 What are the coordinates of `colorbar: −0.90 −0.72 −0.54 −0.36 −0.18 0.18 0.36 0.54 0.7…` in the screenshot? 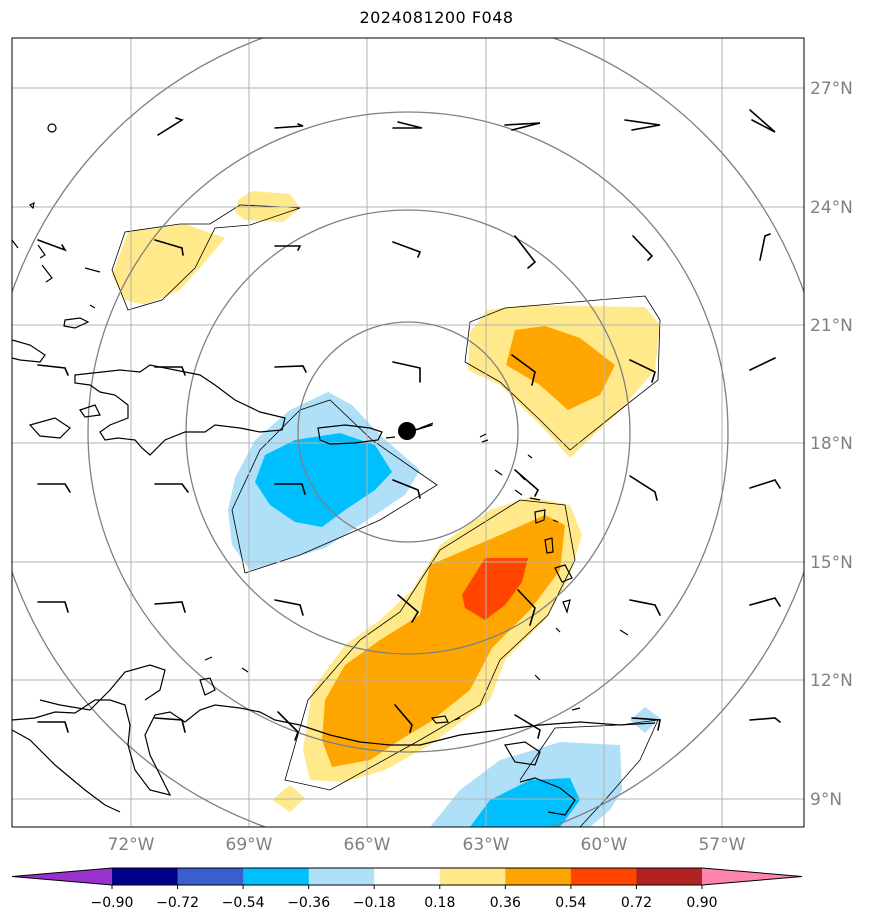 It's located at (407, 889).